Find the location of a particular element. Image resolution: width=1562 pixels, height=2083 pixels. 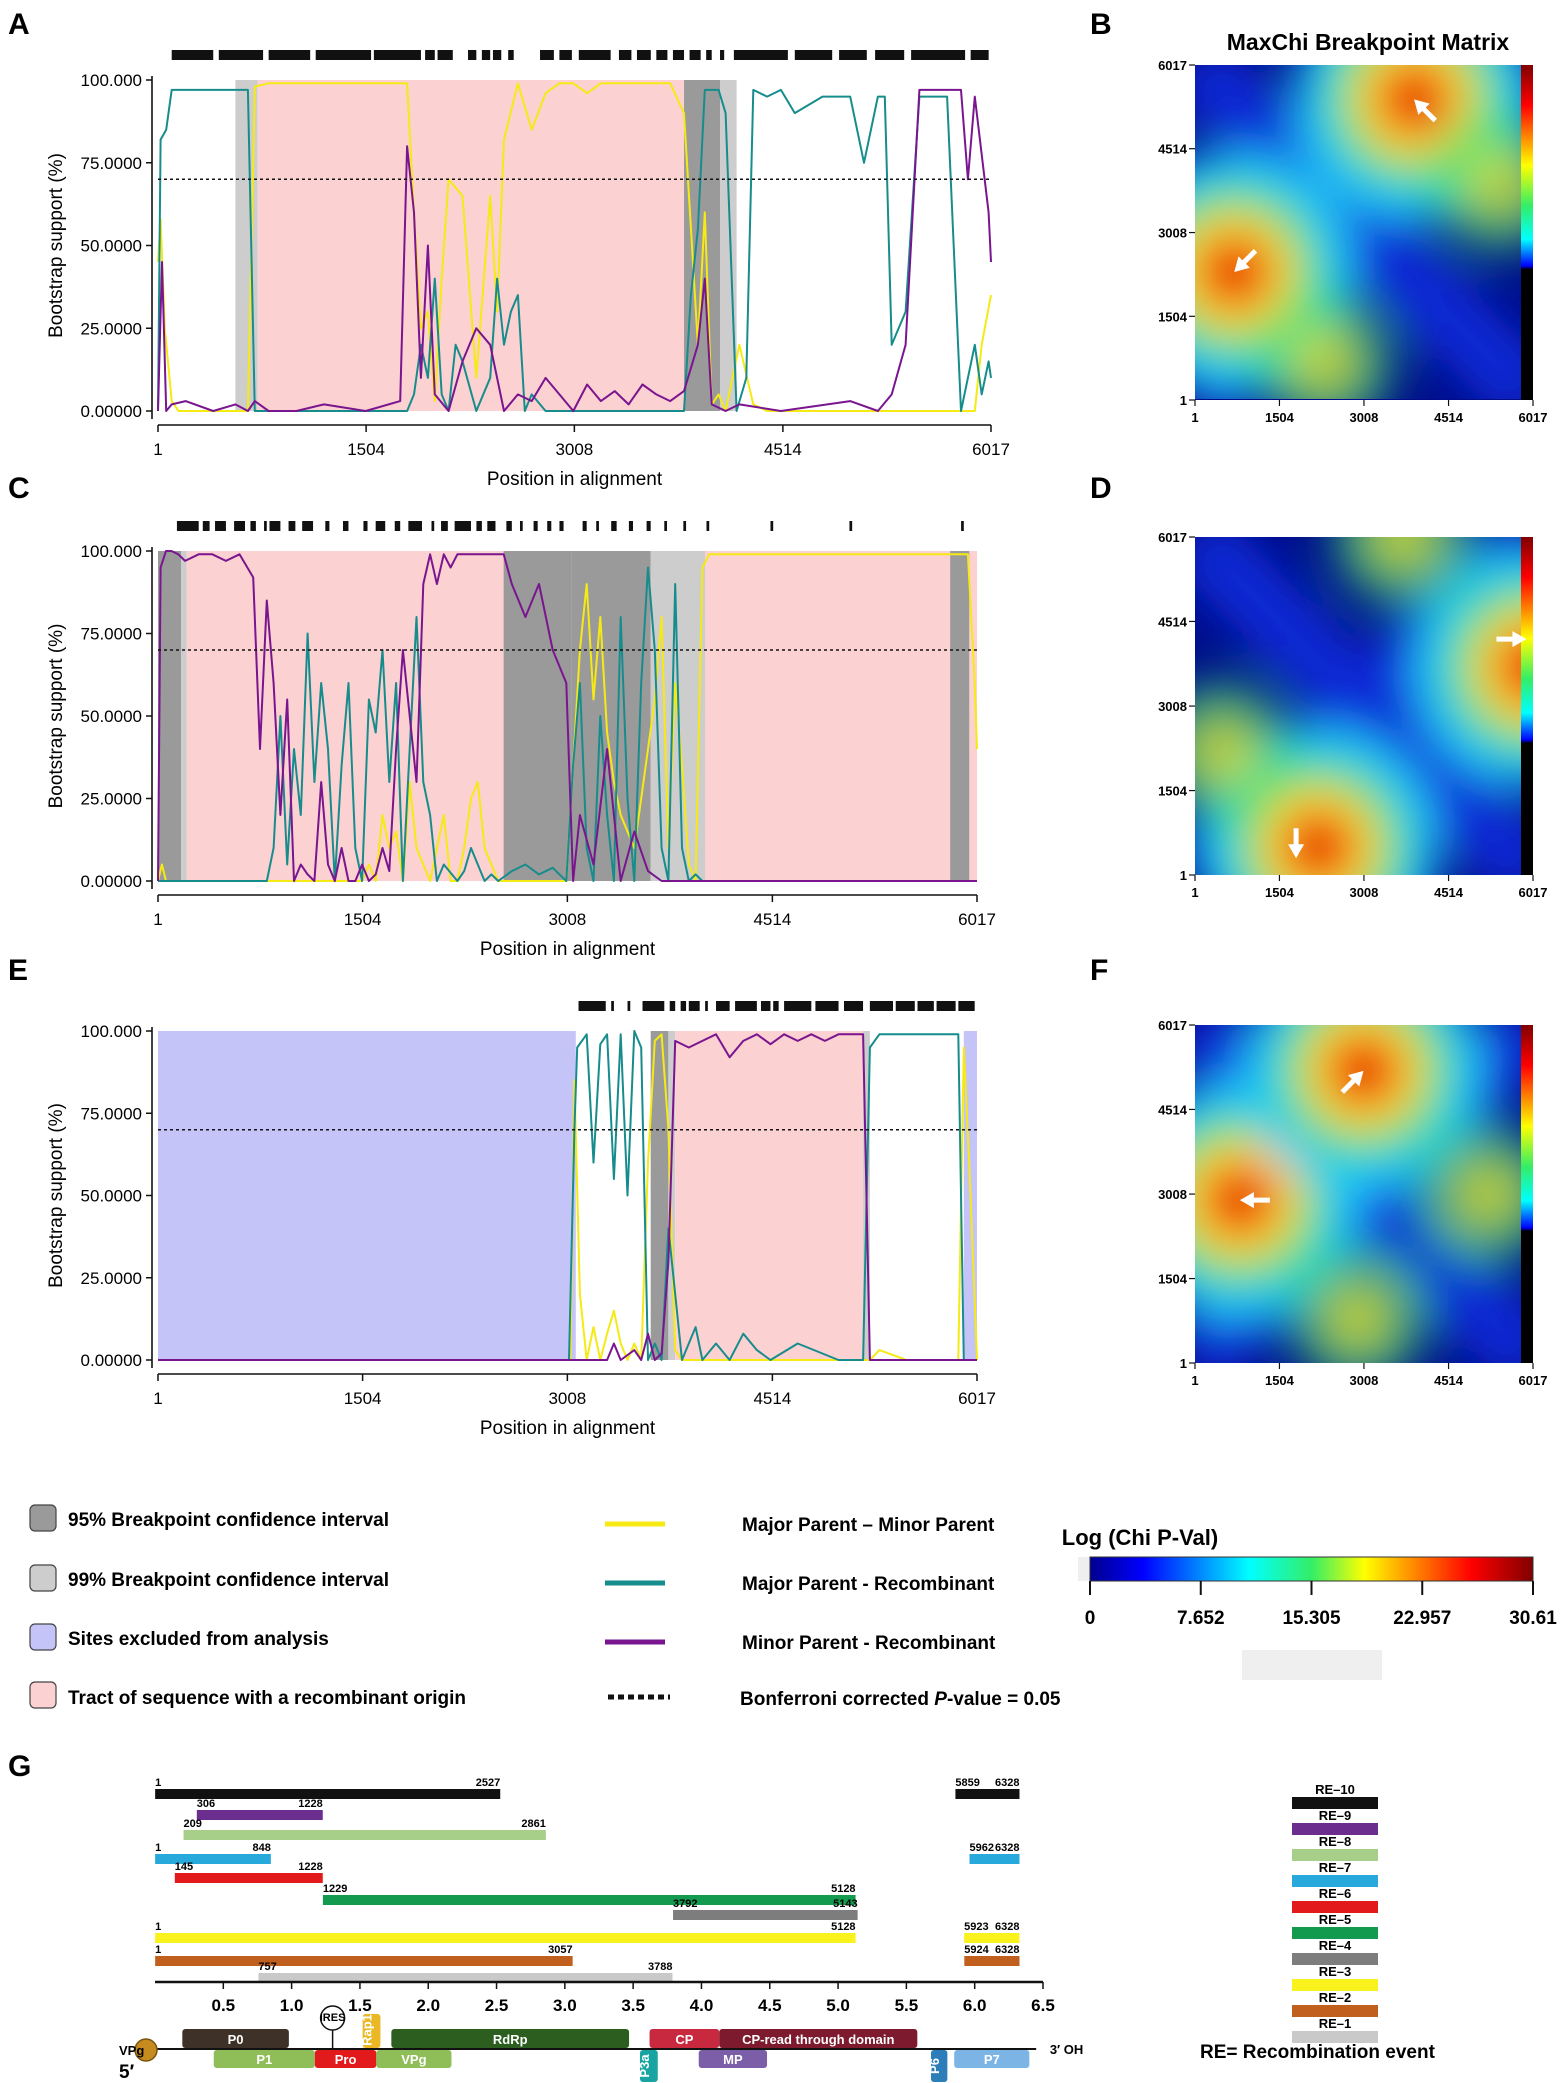

re-legend-label: RE–8 is located at coordinates (1335, 1841).